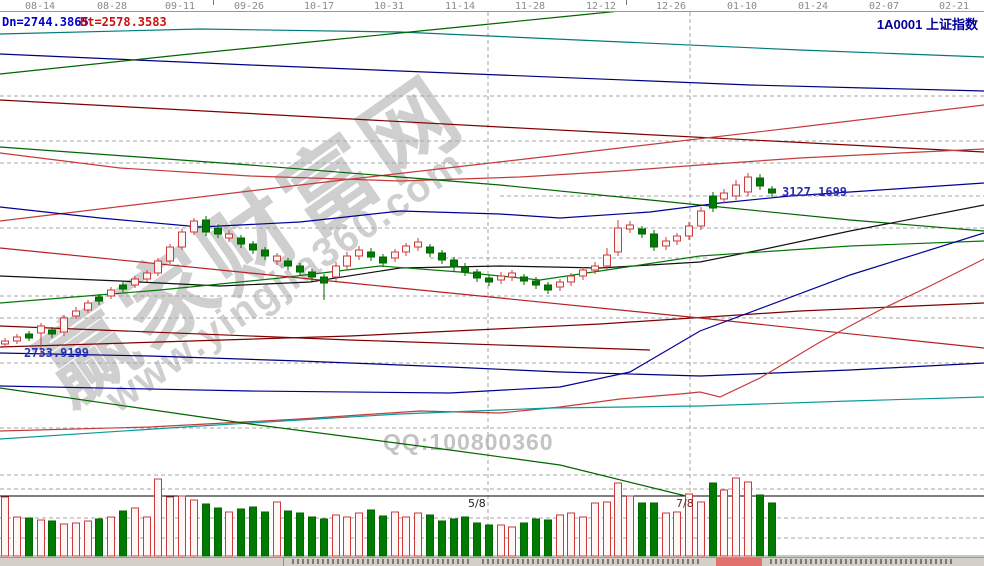 The height and width of the screenshot is (566, 984). Describe the element at coordinates (325, 338) in the screenshot. I see `maroon-short-trend` at that location.